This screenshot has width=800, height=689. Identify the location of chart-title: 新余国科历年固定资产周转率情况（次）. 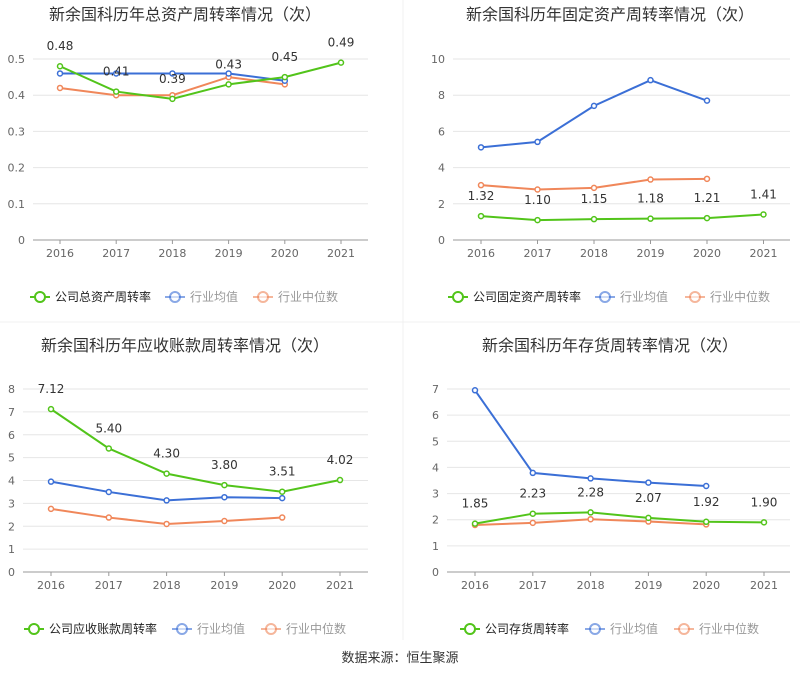
(610, 14).